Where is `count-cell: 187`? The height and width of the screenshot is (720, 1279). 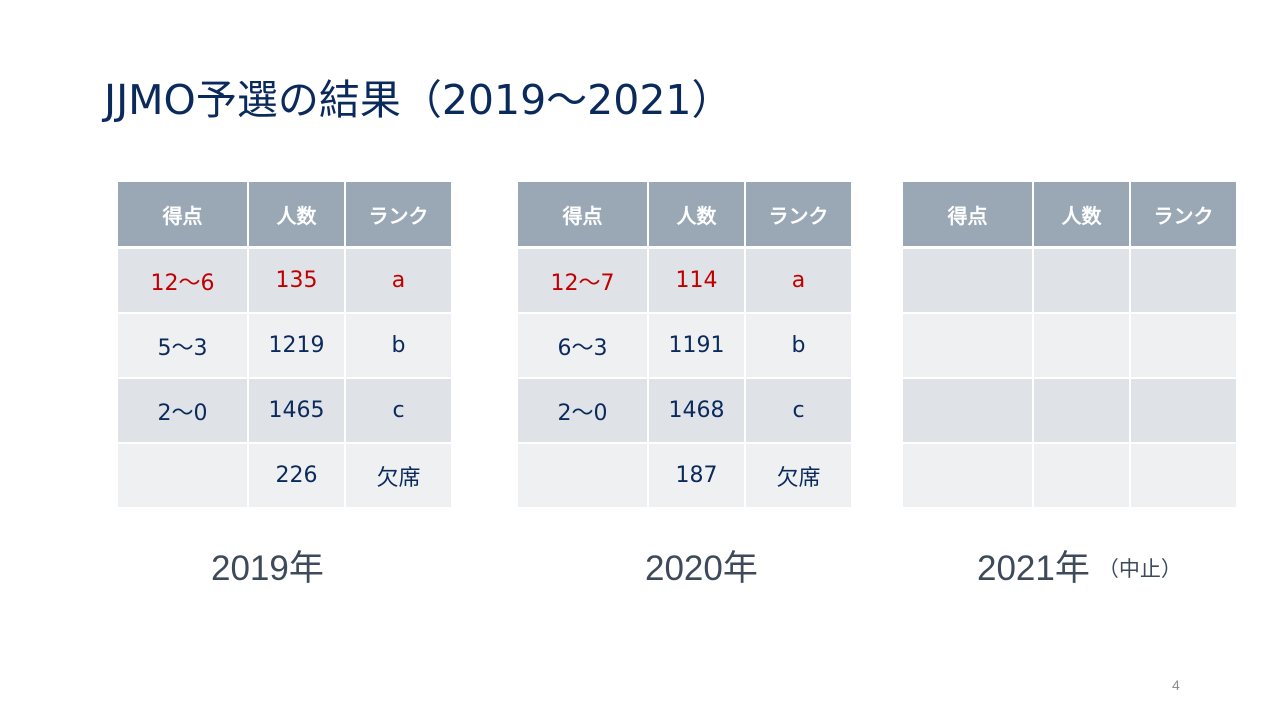
count-cell: 187 is located at coordinates (696, 474).